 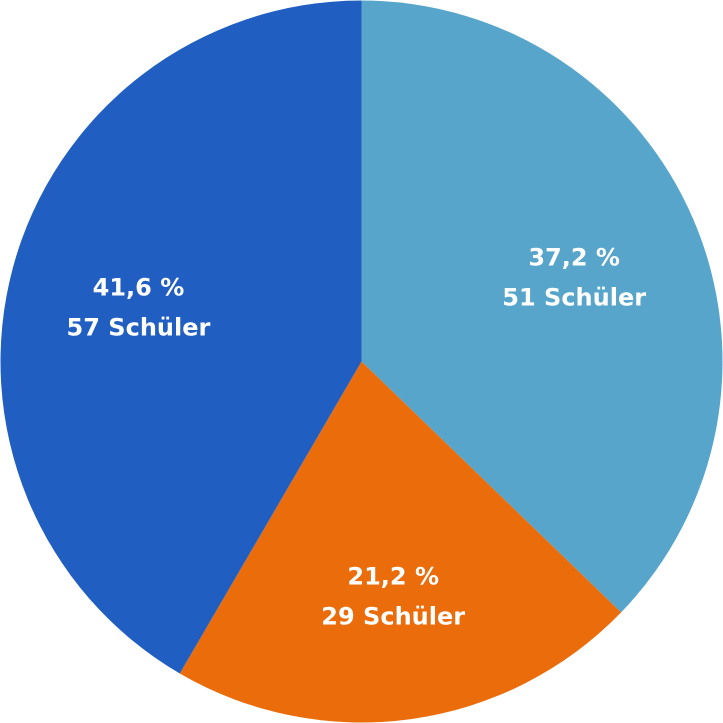 I want to click on slice-count-label-2: 29 Schüler, so click(x=393, y=616).